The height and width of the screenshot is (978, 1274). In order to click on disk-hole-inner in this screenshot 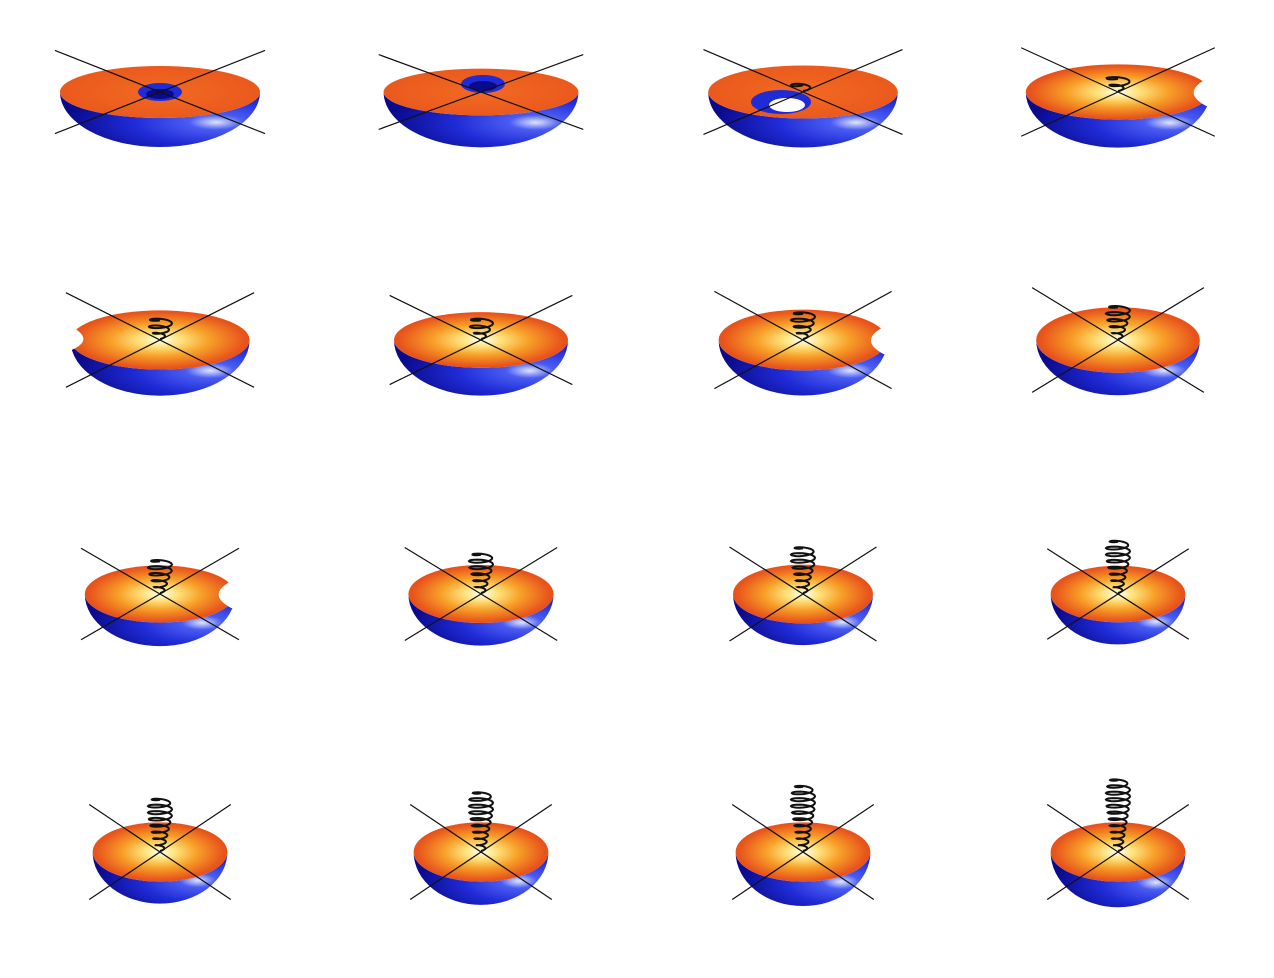, I will do `click(160, 94)`.